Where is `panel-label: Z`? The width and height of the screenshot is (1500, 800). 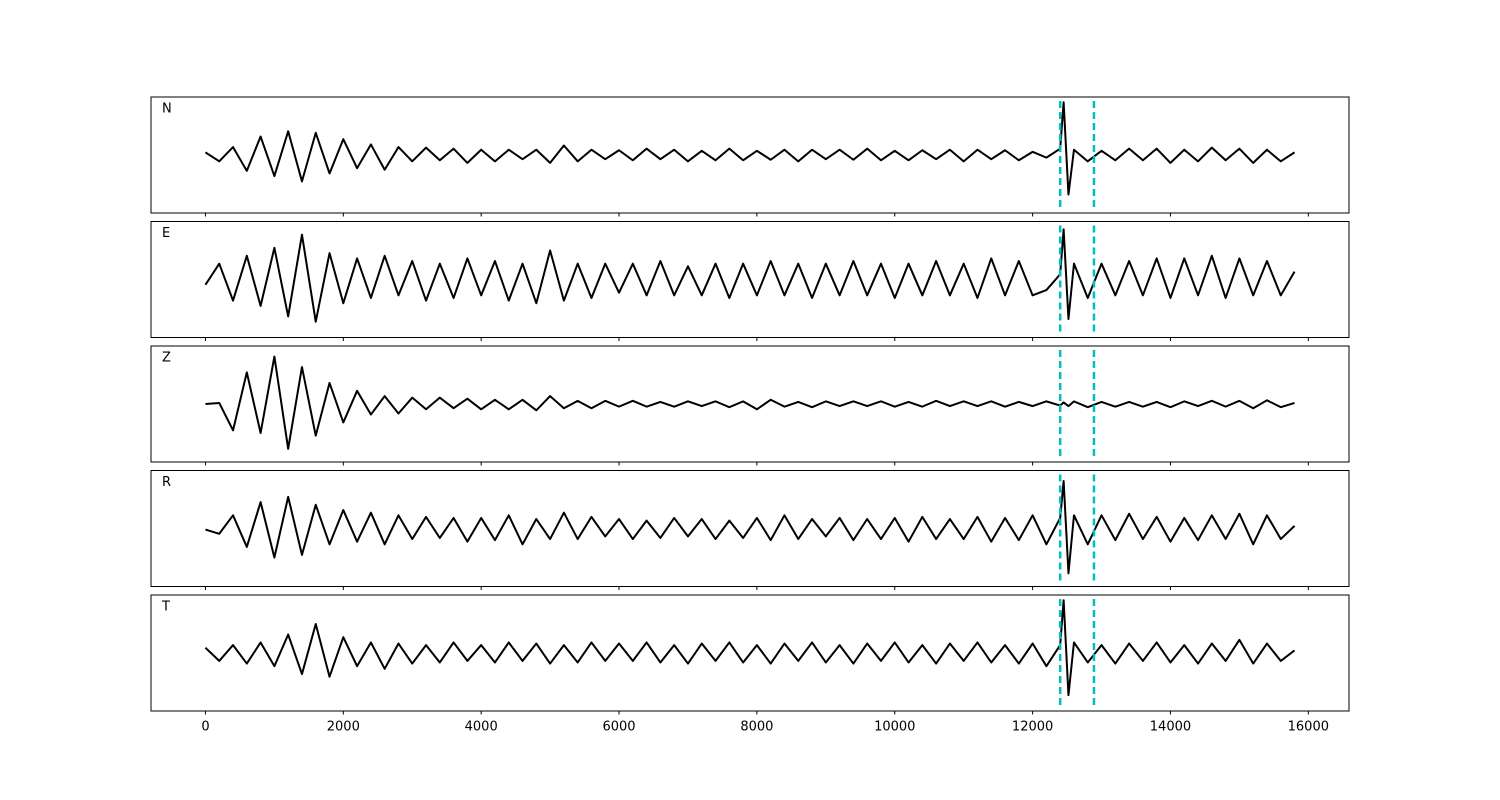 panel-label: Z is located at coordinates (166, 358).